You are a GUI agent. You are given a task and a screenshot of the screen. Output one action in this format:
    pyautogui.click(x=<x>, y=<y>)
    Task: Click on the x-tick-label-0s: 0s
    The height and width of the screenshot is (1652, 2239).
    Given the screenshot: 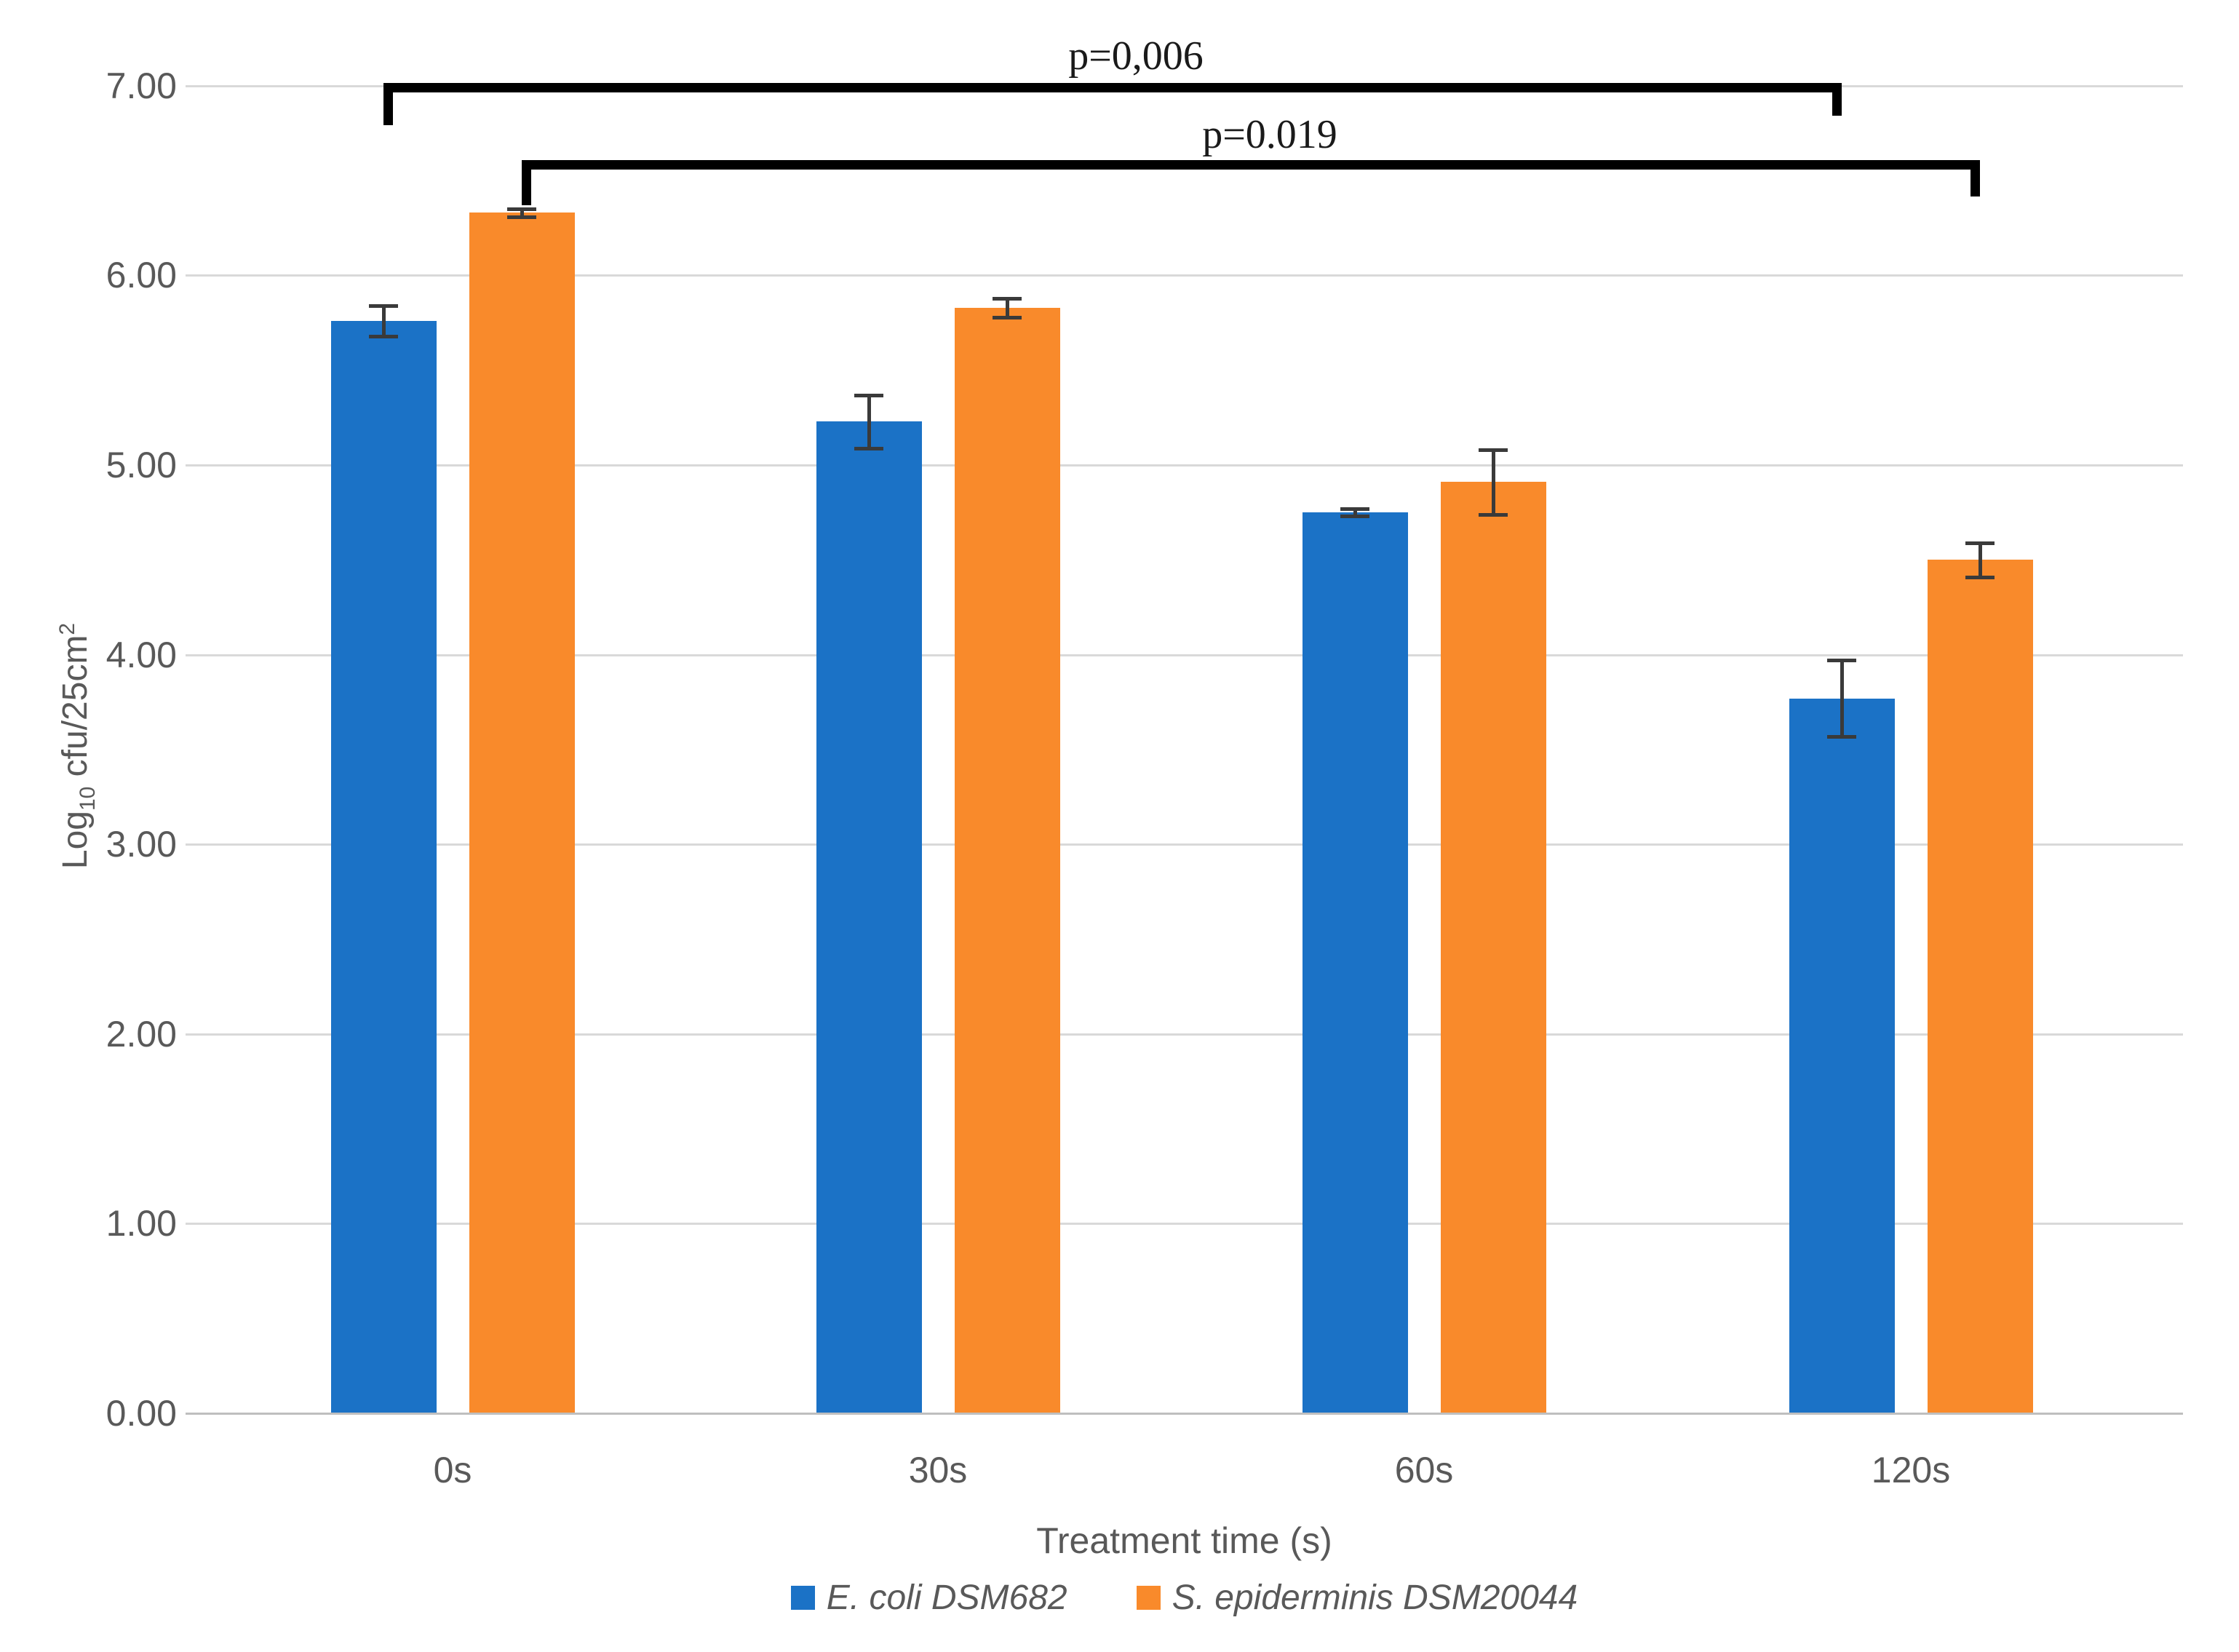 What is the action you would take?
    pyautogui.click(x=452, y=1470)
    